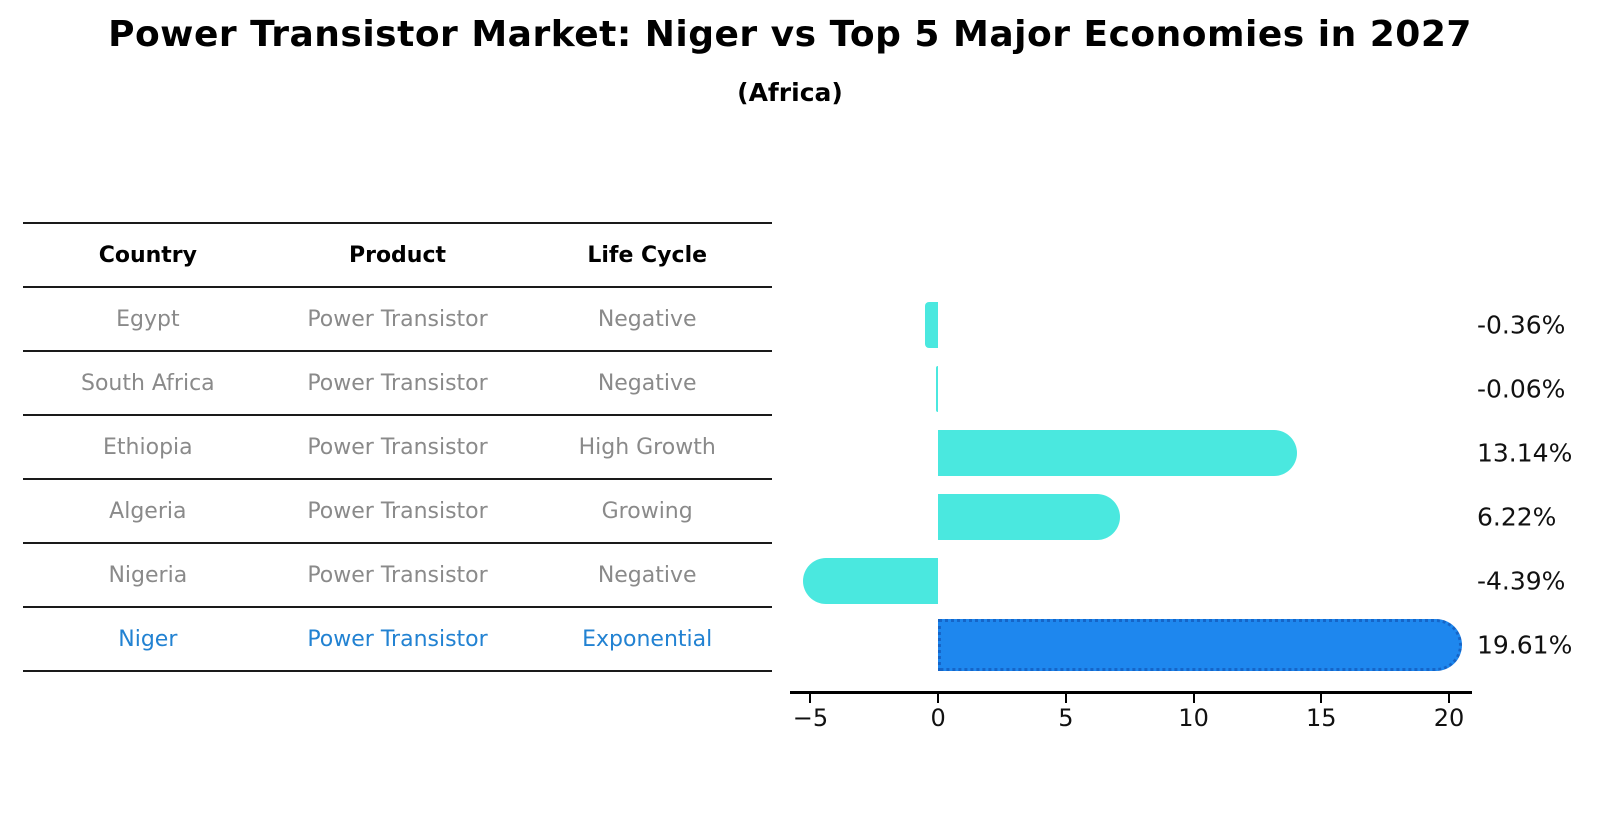  What do you see at coordinates (1449, 718) in the screenshot?
I see `x-tick-label: 20` at bounding box center [1449, 718].